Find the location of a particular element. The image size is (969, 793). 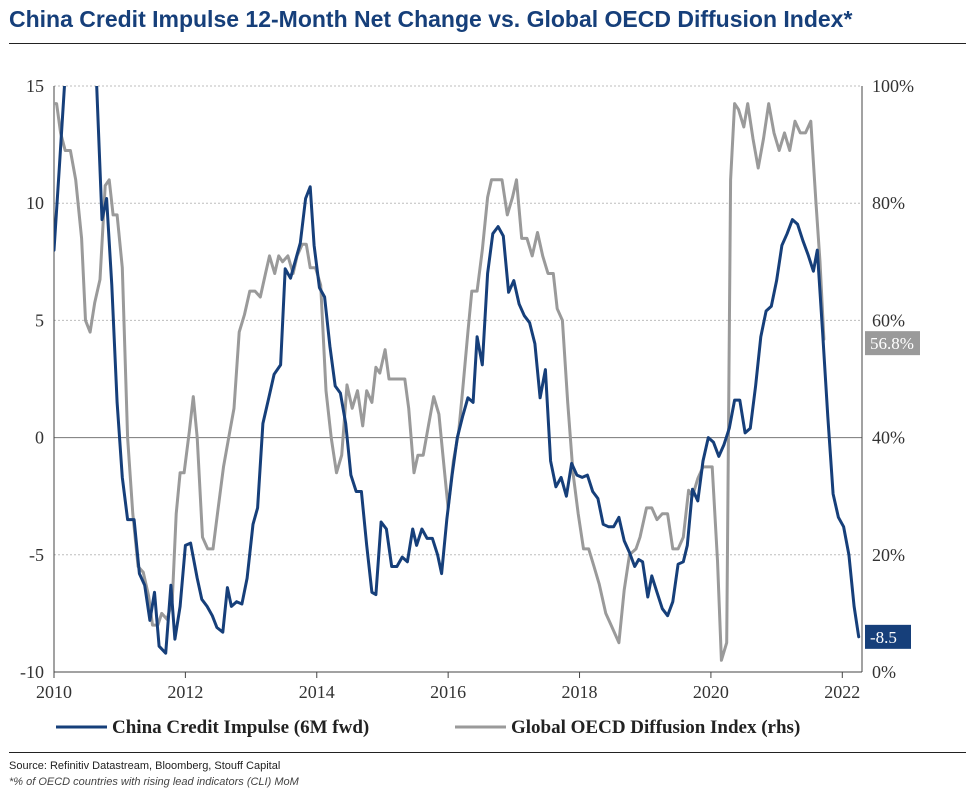

callout-layer: 56.8% -8.5 is located at coordinates (892, 490).